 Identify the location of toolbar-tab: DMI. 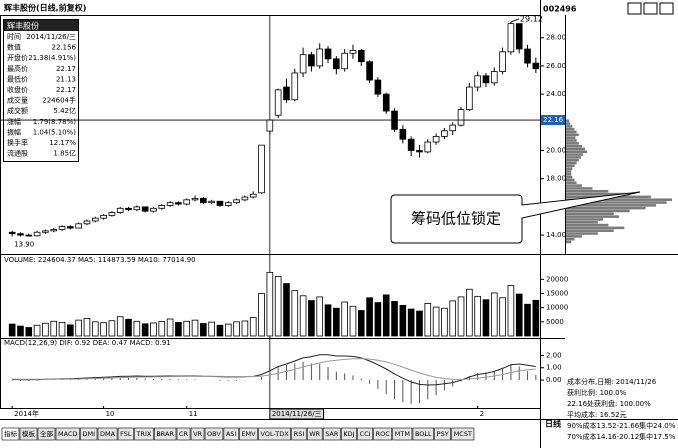
(89, 434).